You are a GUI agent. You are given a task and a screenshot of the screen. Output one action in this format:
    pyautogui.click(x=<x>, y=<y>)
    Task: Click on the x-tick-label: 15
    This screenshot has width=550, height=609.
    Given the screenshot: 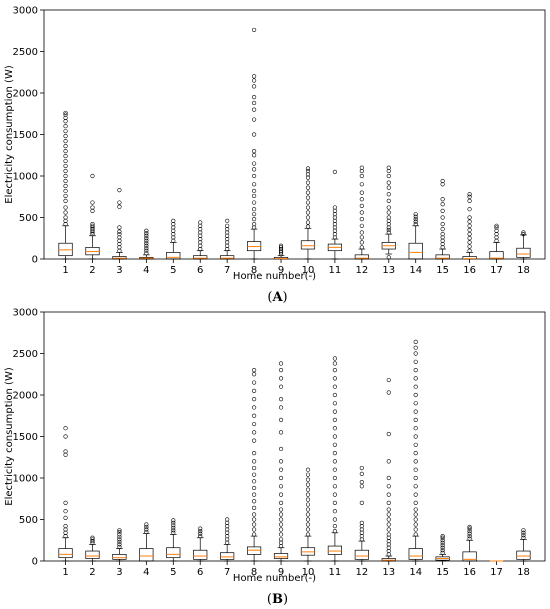 What is the action you would take?
    pyautogui.click(x=442, y=270)
    